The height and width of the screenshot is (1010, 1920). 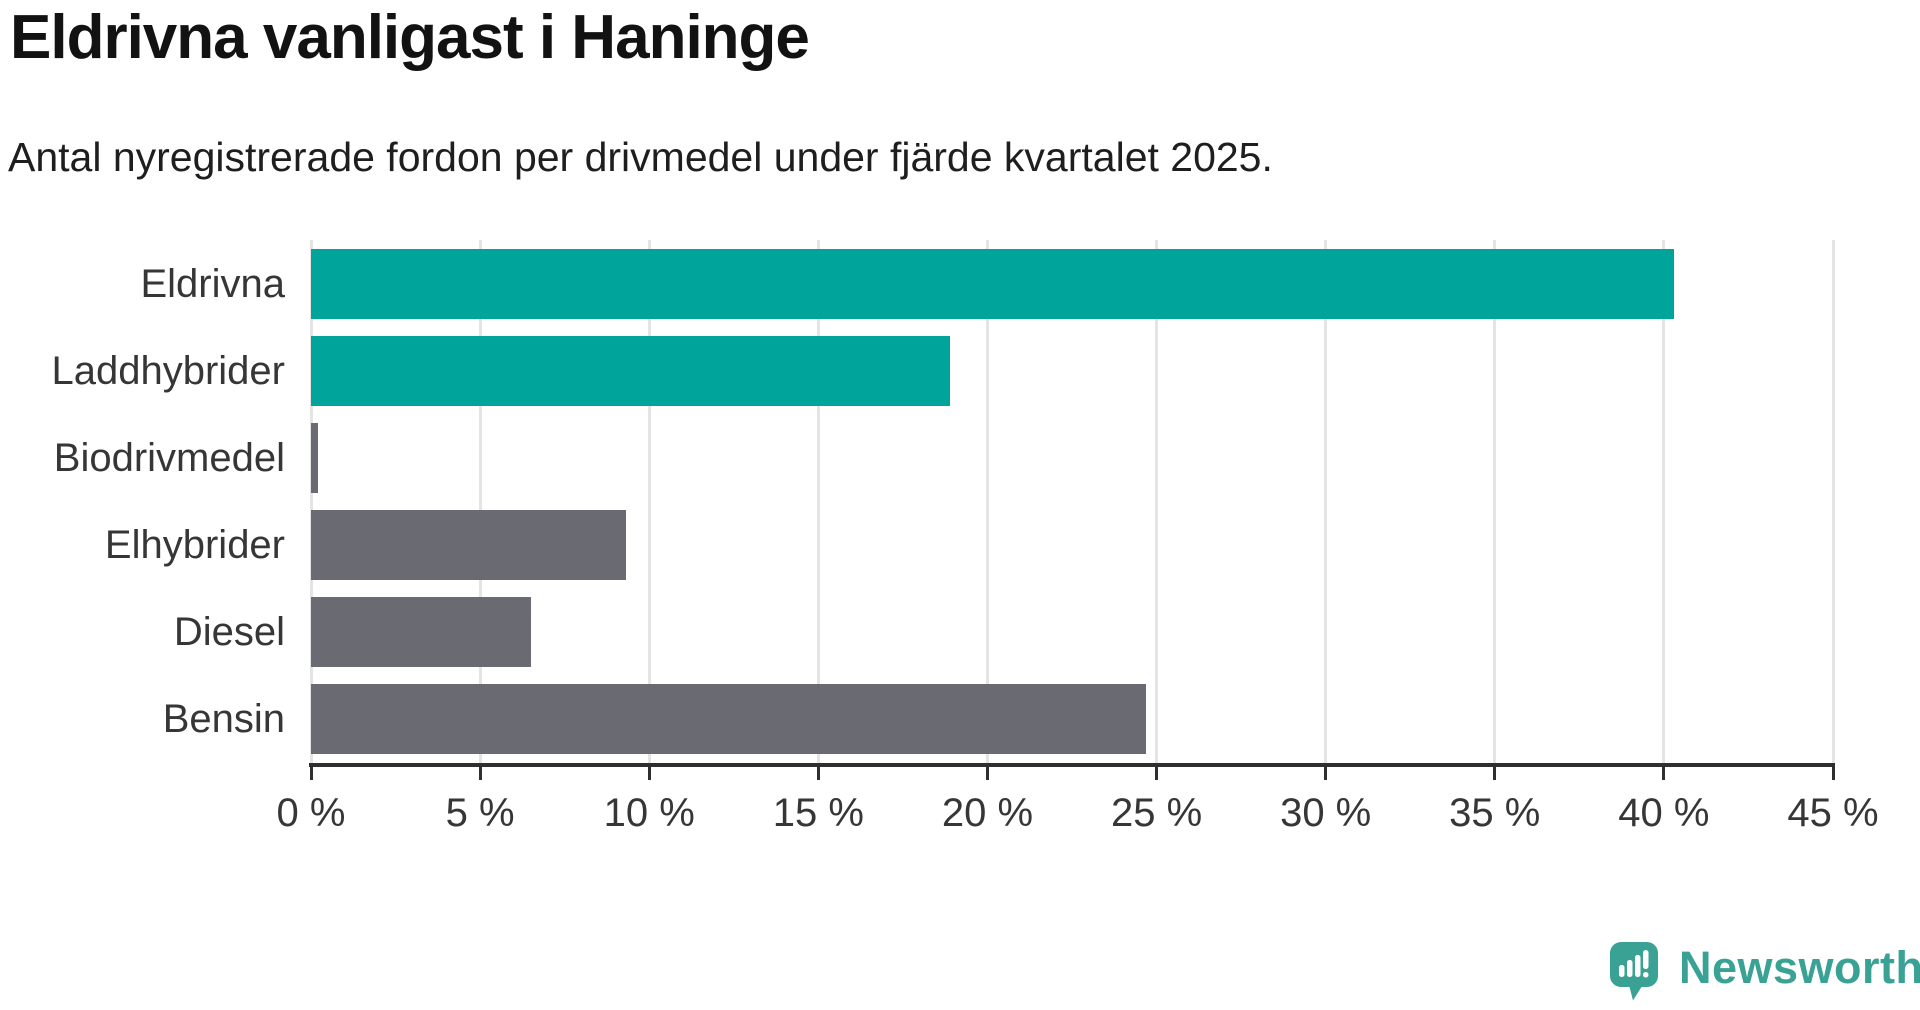 I want to click on category-label-eldrivna: Eldrivna, so click(x=212, y=283).